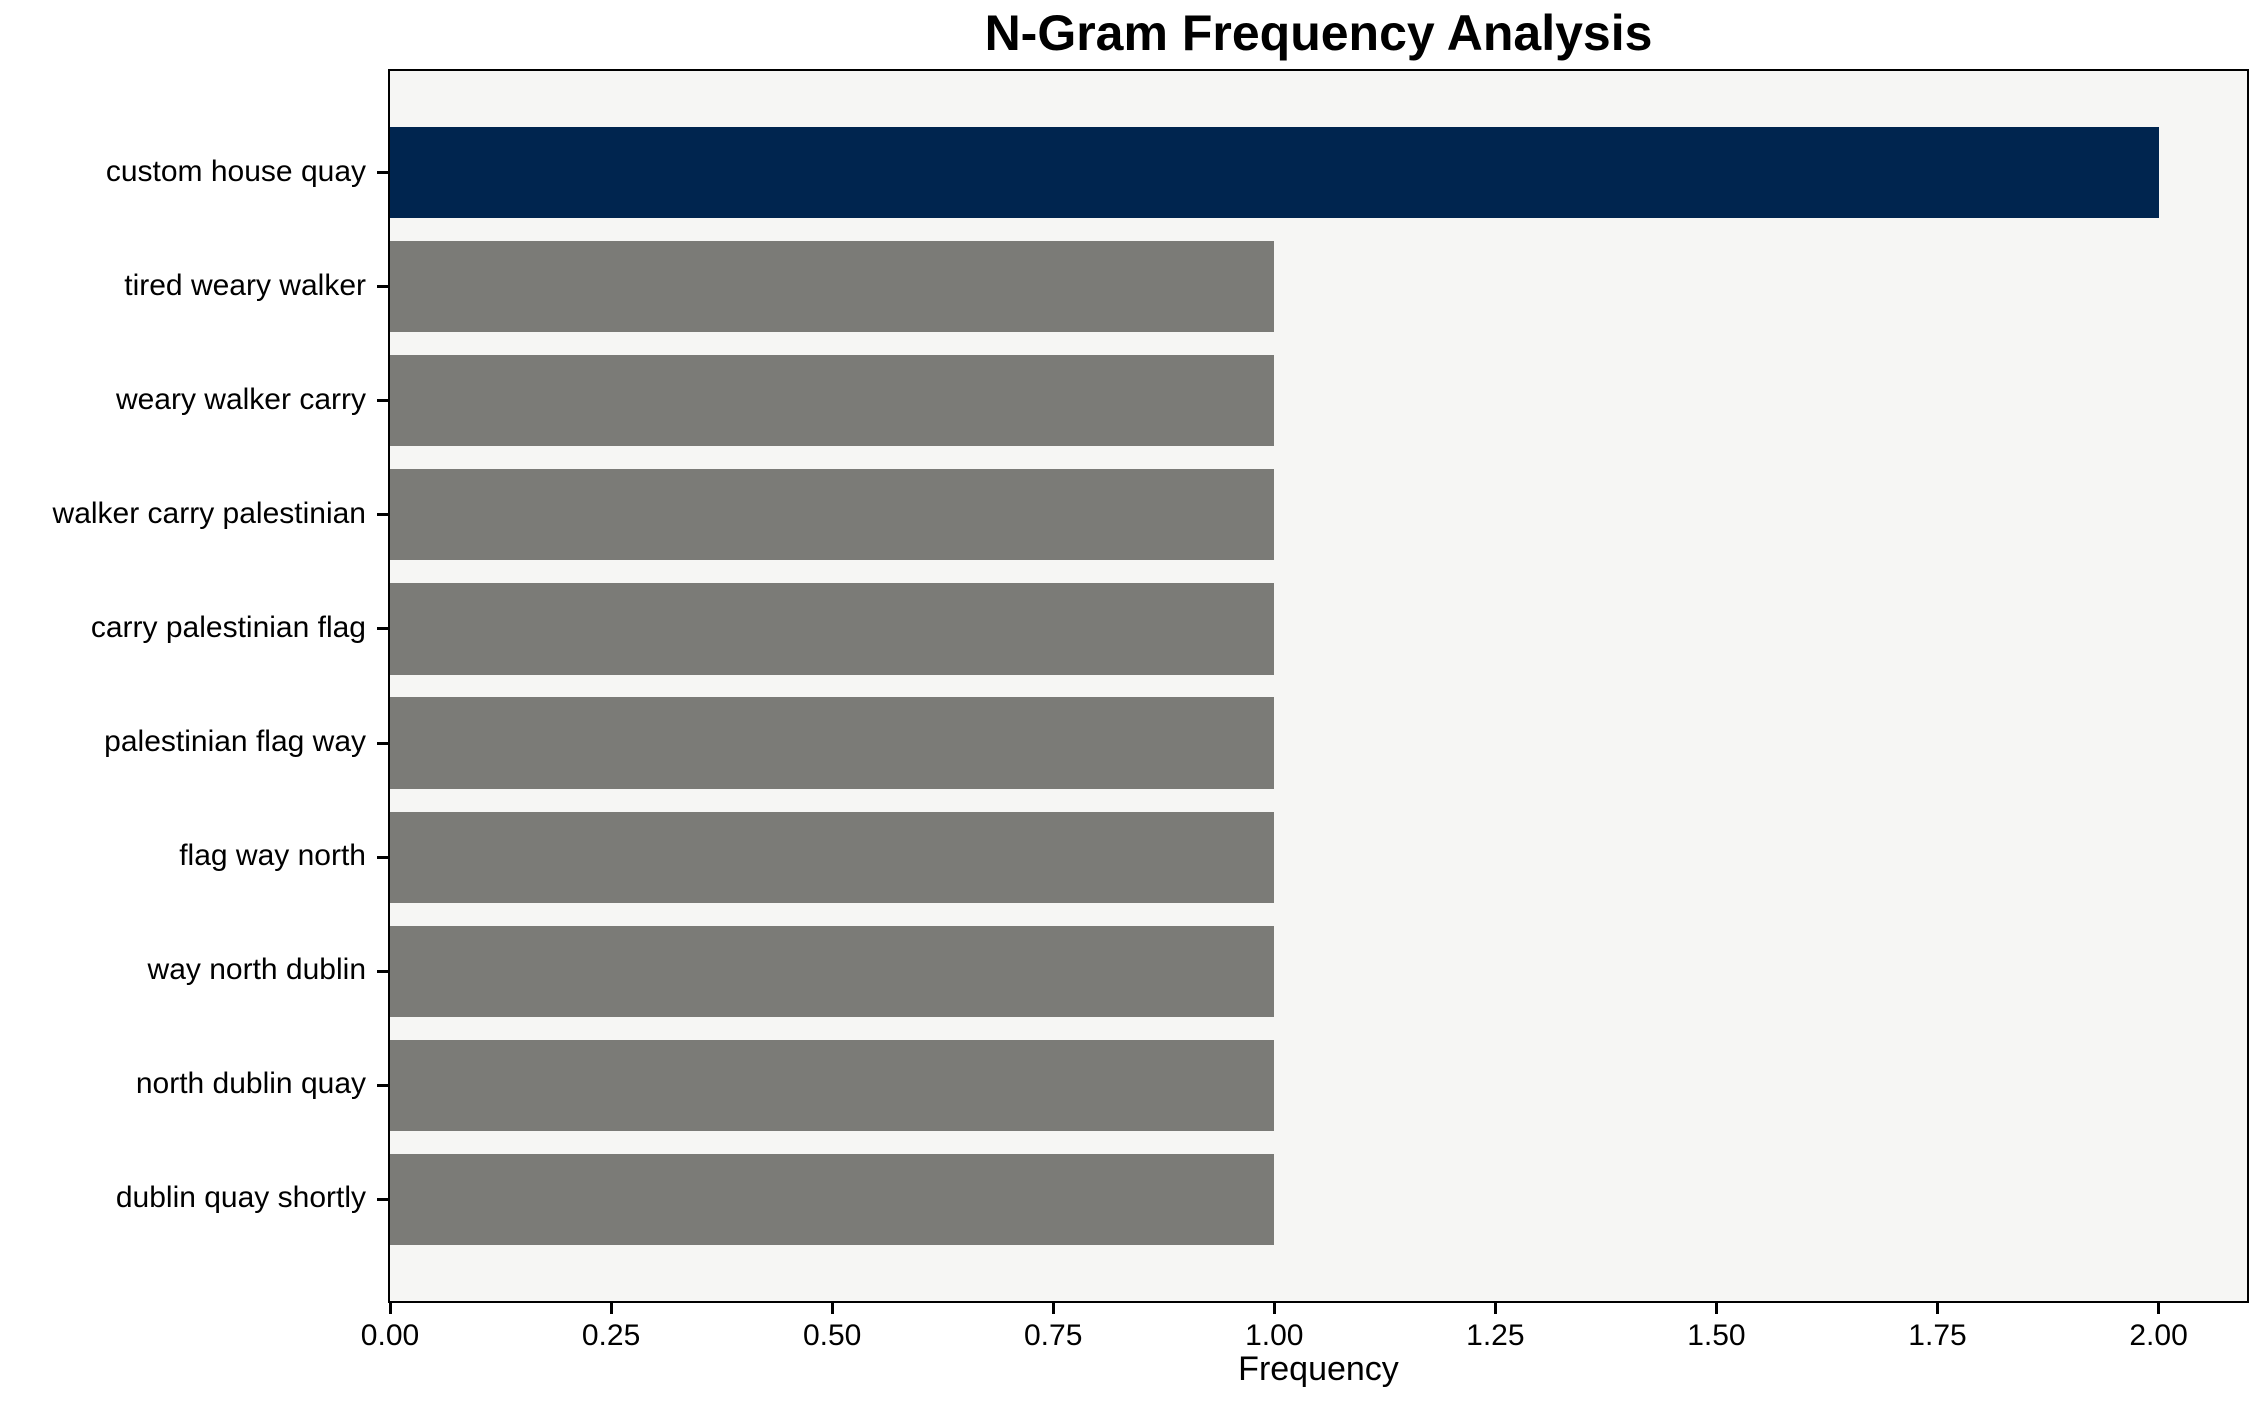 Image resolution: width=2267 pixels, height=1414 pixels. What do you see at coordinates (611, 1335) in the screenshot?
I see `x-tick-label: 0.25` at bounding box center [611, 1335].